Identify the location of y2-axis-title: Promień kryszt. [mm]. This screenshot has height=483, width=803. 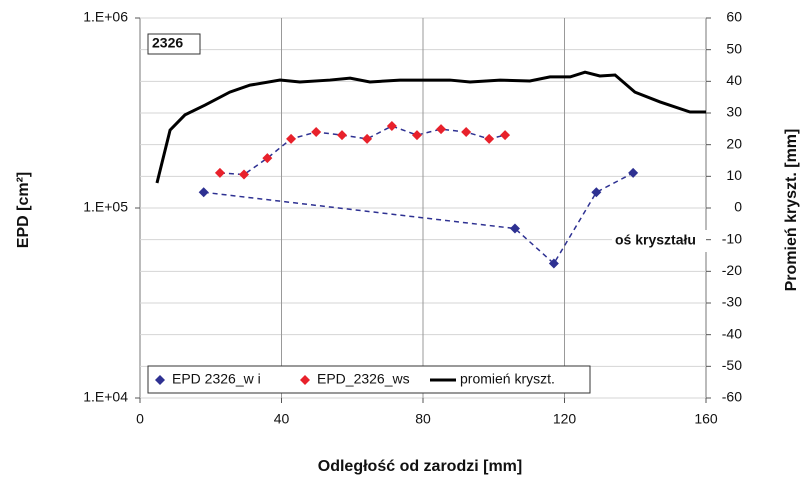
(791, 210).